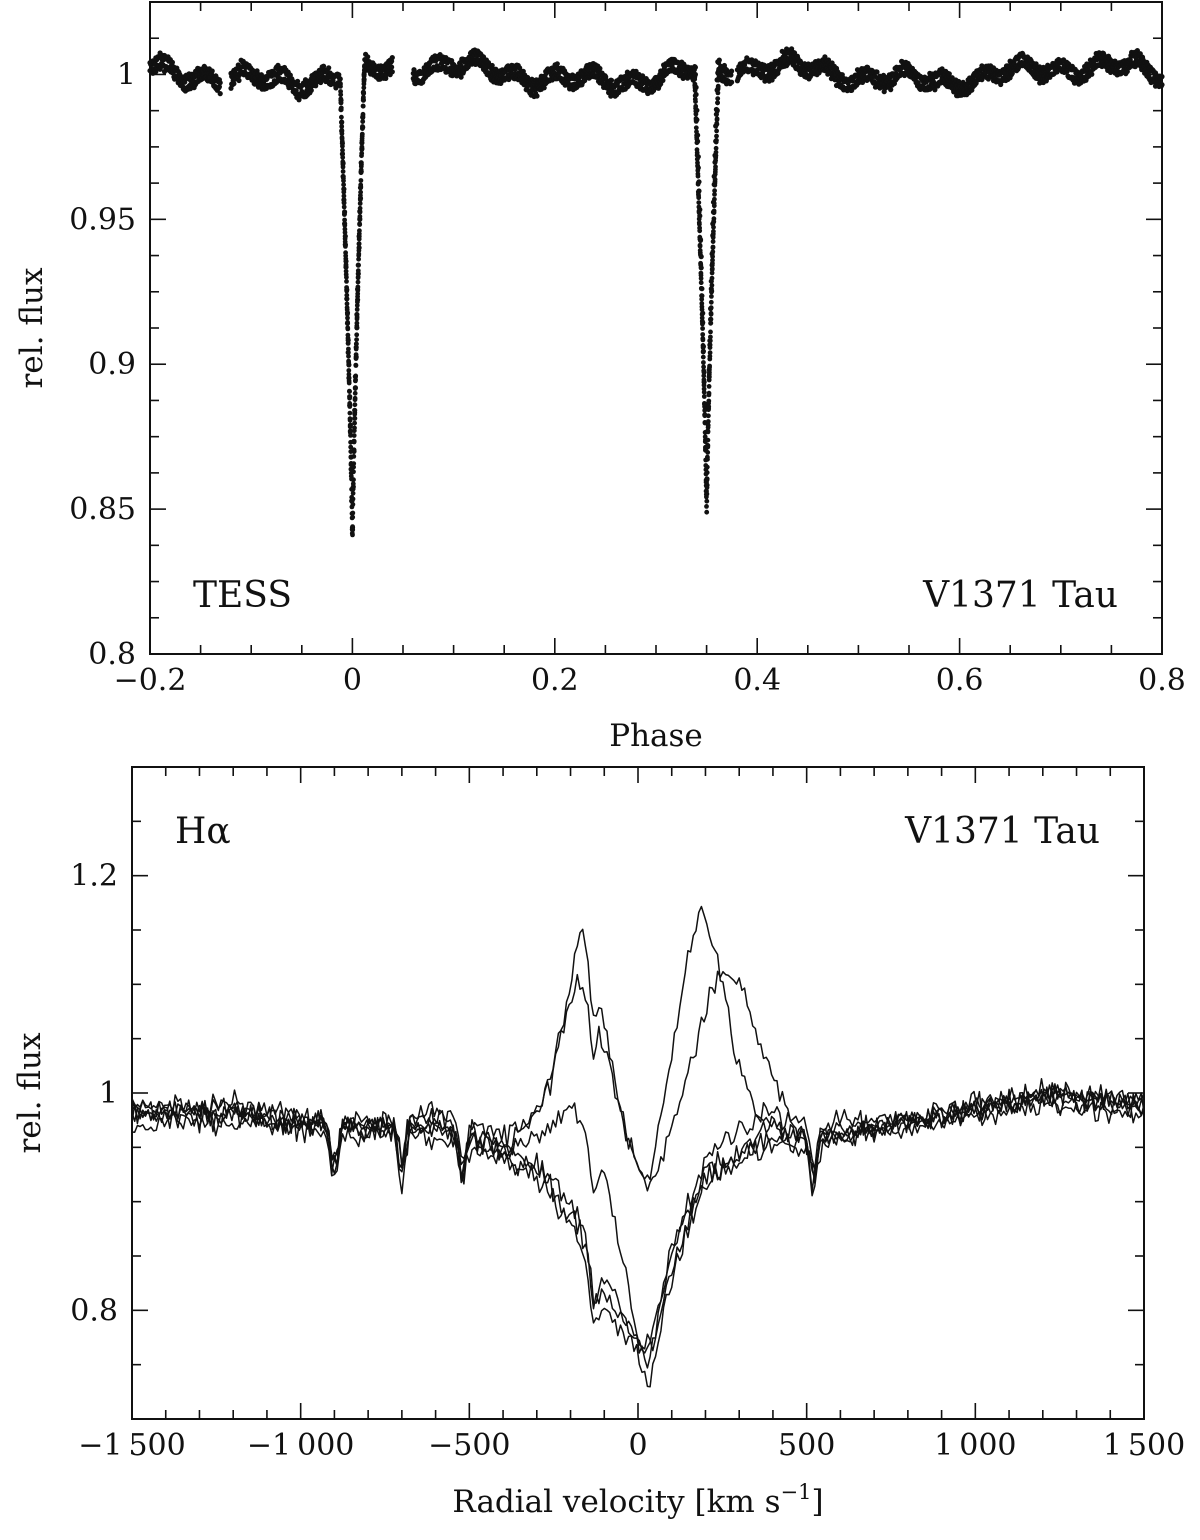 Image resolution: width=1200 pixels, height=1540 pixels. I want to click on lightcurve-y-tick-labels: 0.8 0.85 0.9 0.95 1, so click(102, 364).